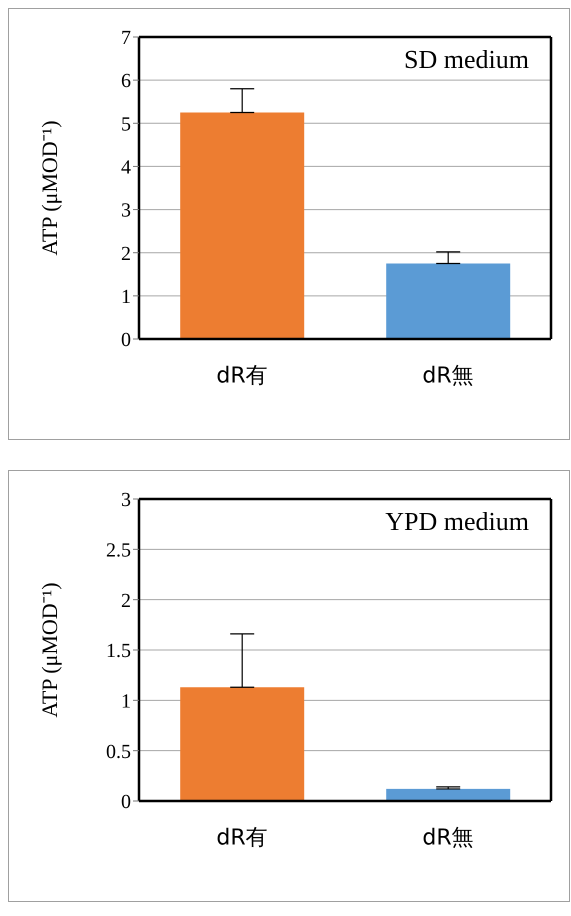 The width and height of the screenshot is (571, 916). I want to click on y-tick-label: 2.5, so click(118, 550).